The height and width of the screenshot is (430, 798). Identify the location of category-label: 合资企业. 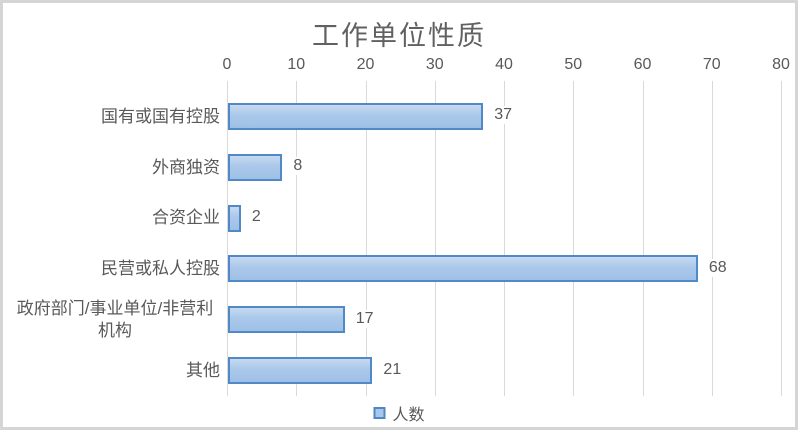
(111, 218).